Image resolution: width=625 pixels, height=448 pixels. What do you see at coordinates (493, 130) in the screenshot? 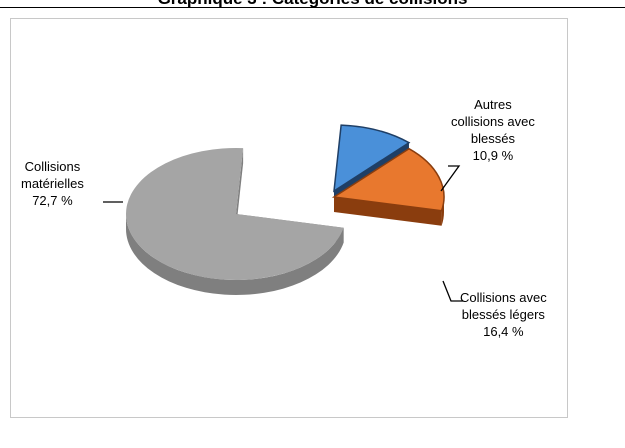
I see `slice-label-autres-collisions: Autres collisions avec blessés 10,9 %` at bounding box center [493, 130].